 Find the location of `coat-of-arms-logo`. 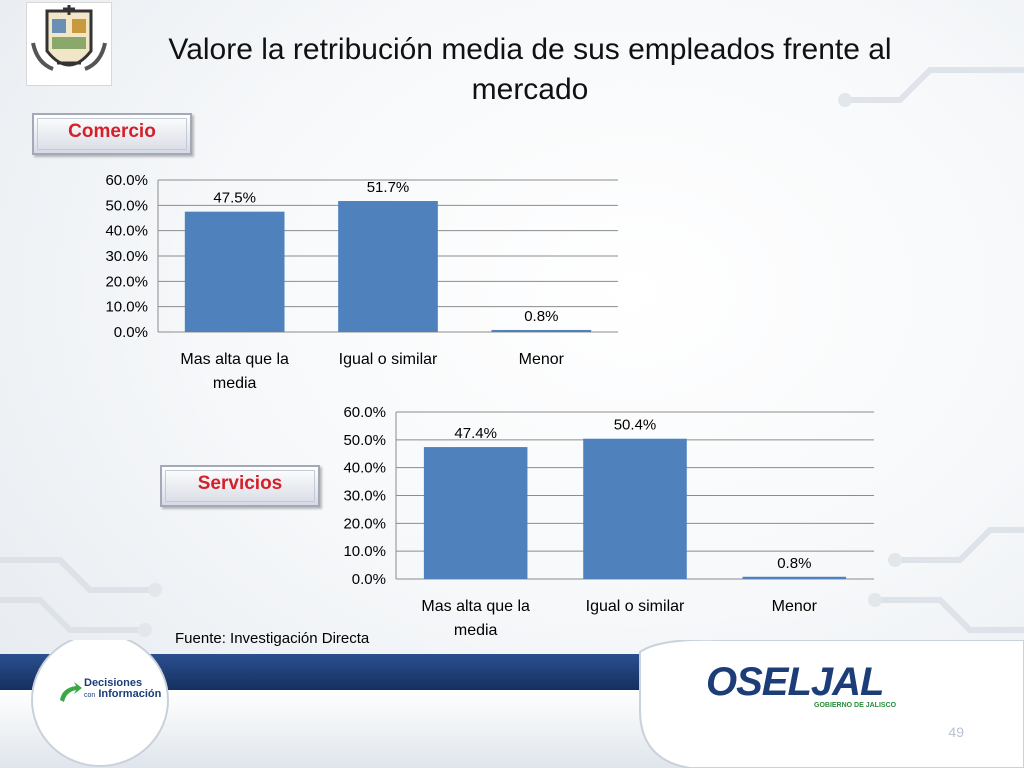

coat-of-arms-logo is located at coordinates (69, 44).